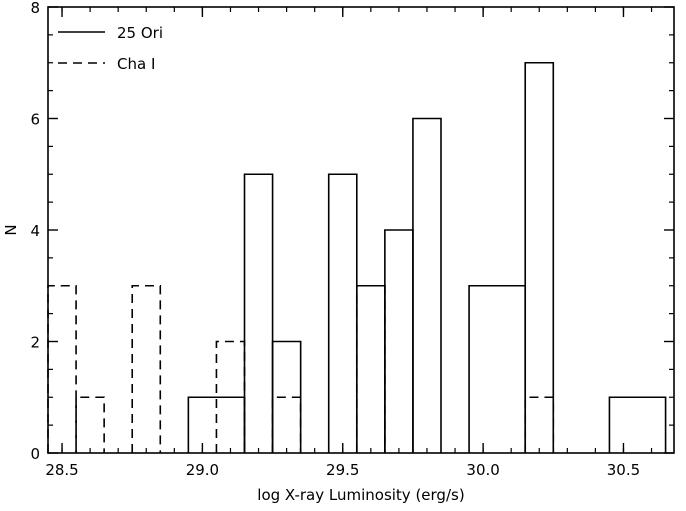  I want to click on x-tick-label: 28.5, so click(61, 470).